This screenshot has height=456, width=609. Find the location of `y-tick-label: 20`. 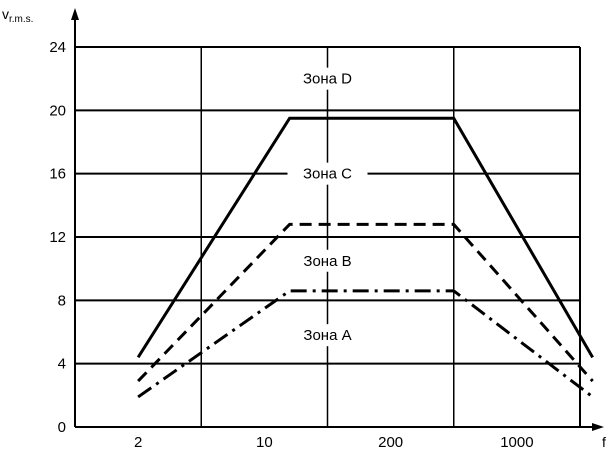

y-tick-label: 20 is located at coordinates (57, 110).